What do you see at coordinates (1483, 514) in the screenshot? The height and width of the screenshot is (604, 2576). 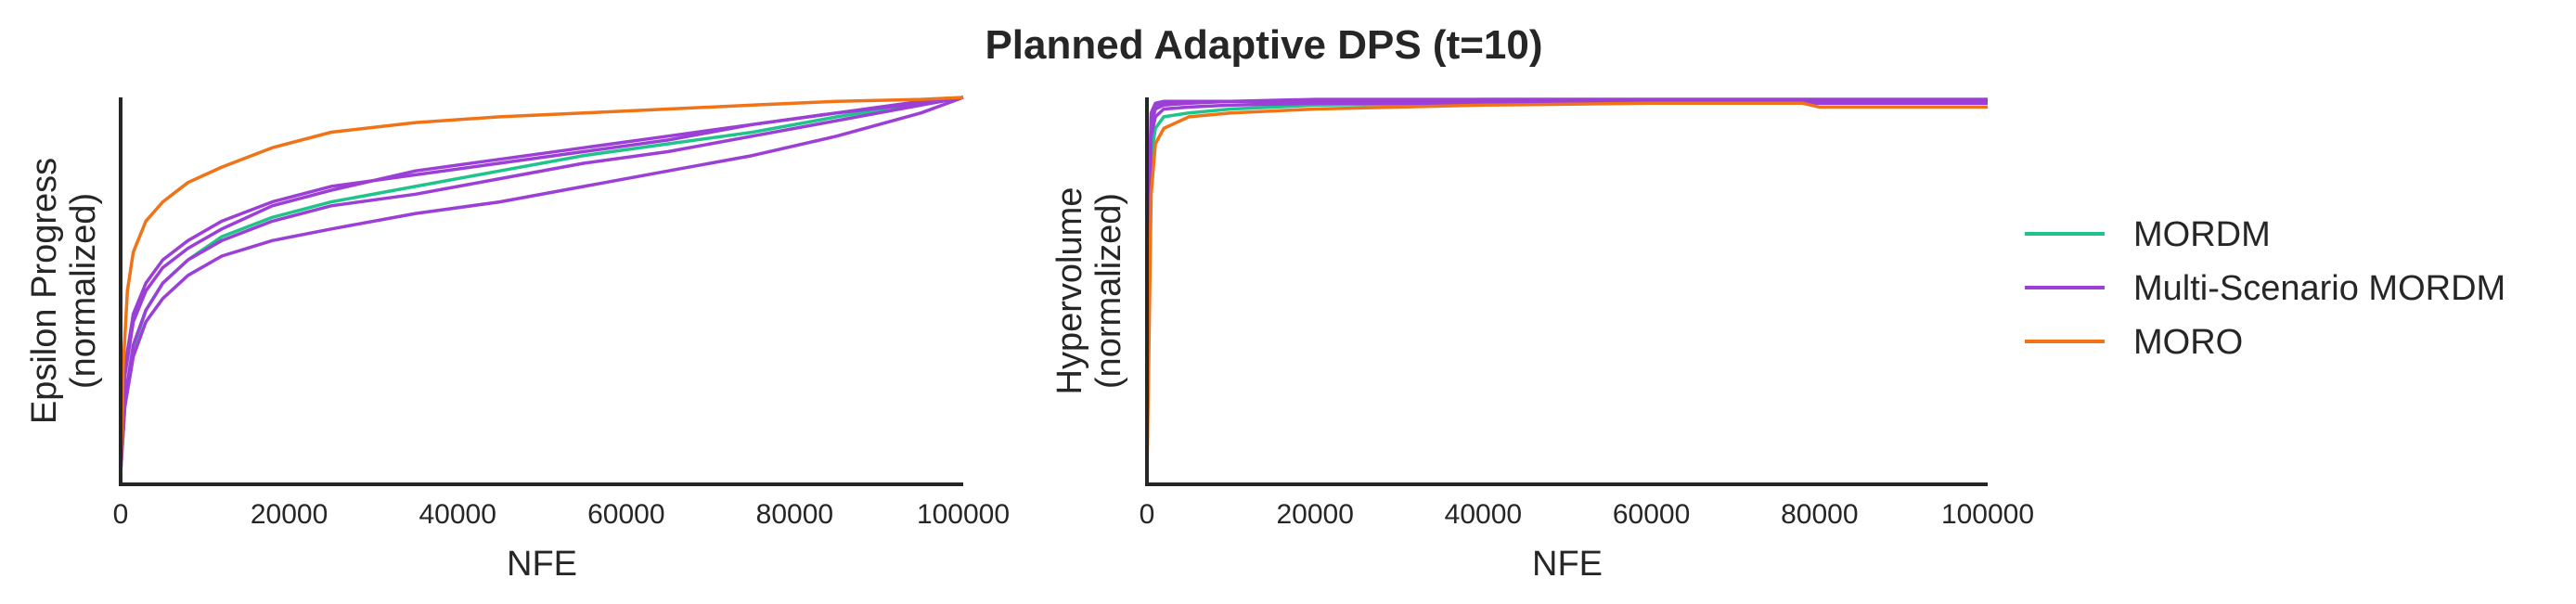 I see `hypervolume-x-tick-label: 40000` at bounding box center [1483, 514].